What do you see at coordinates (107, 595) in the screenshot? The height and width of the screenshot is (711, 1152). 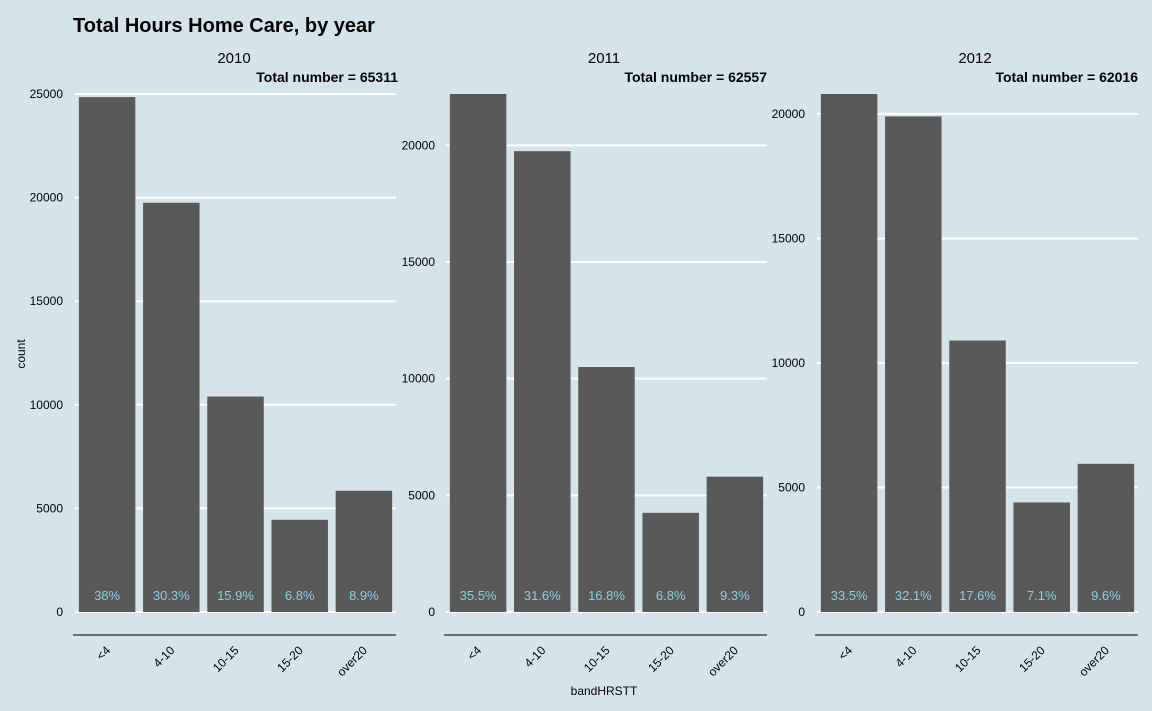 I see `percent-label: 38%` at bounding box center [107, 595].